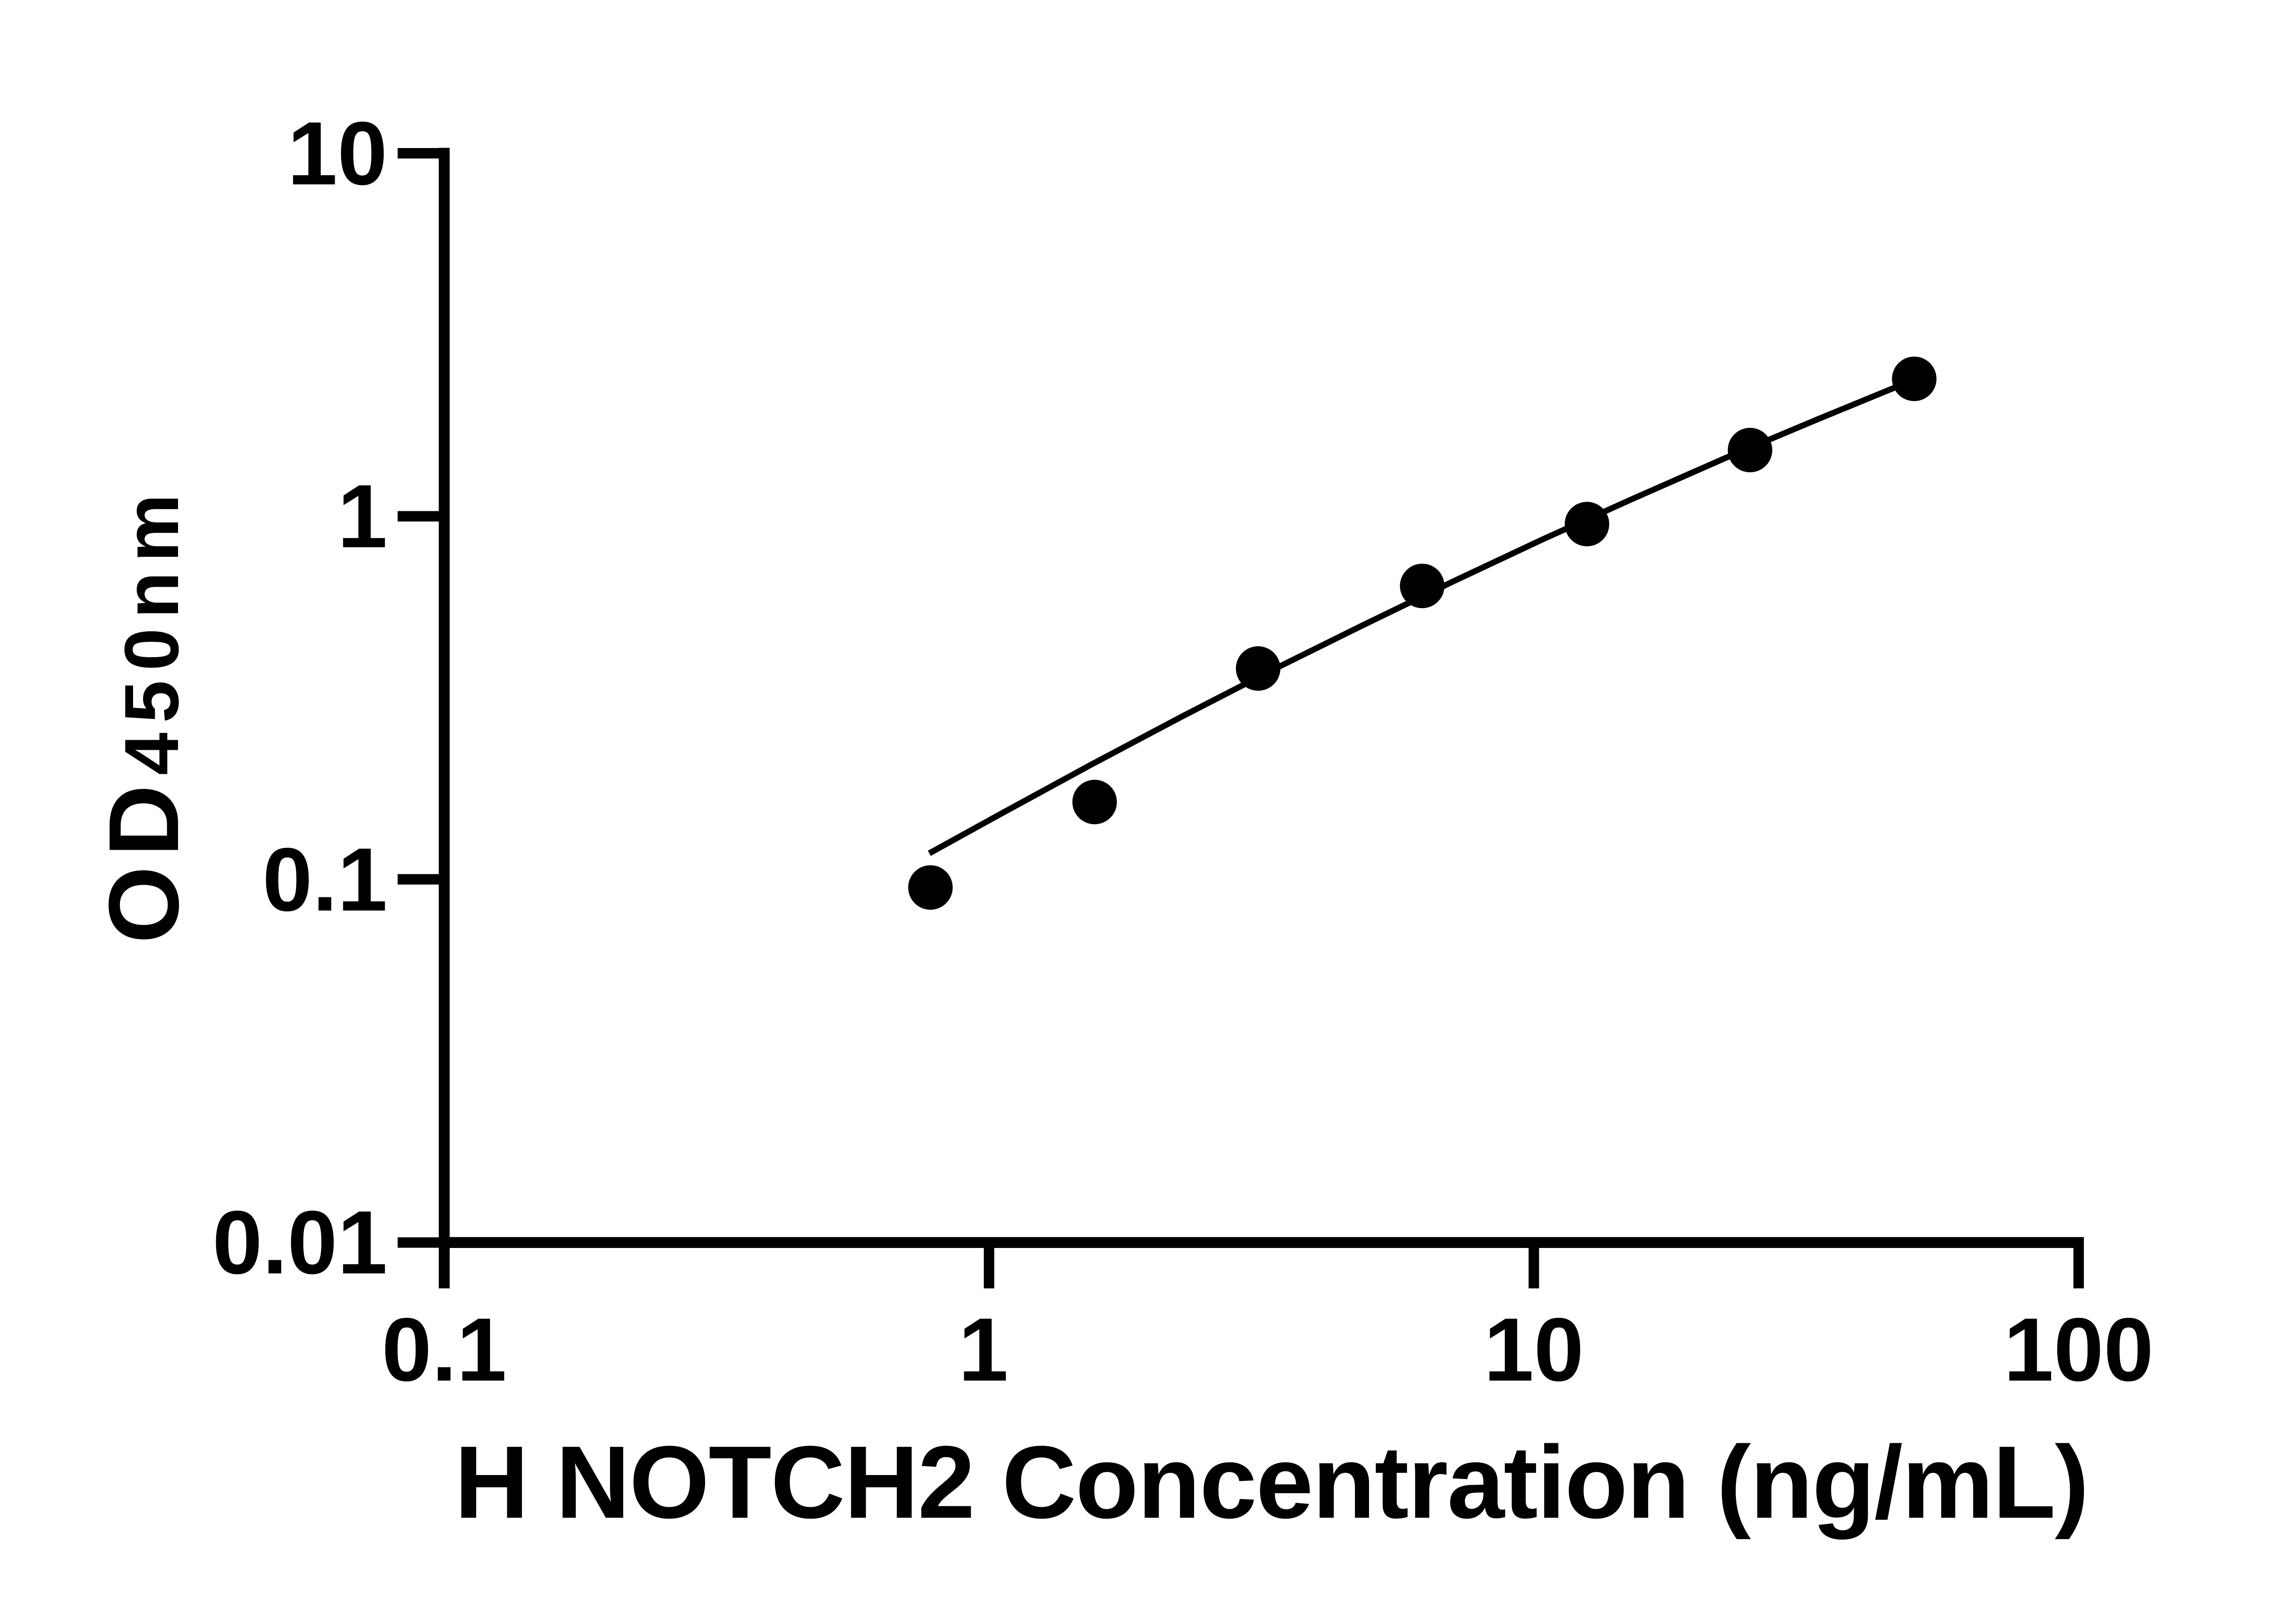 This screenshot has width=2271, height=1624. I want to click on svg-text: H NOTCH2 Concentration (ng/mL), so click(1271, 1482).